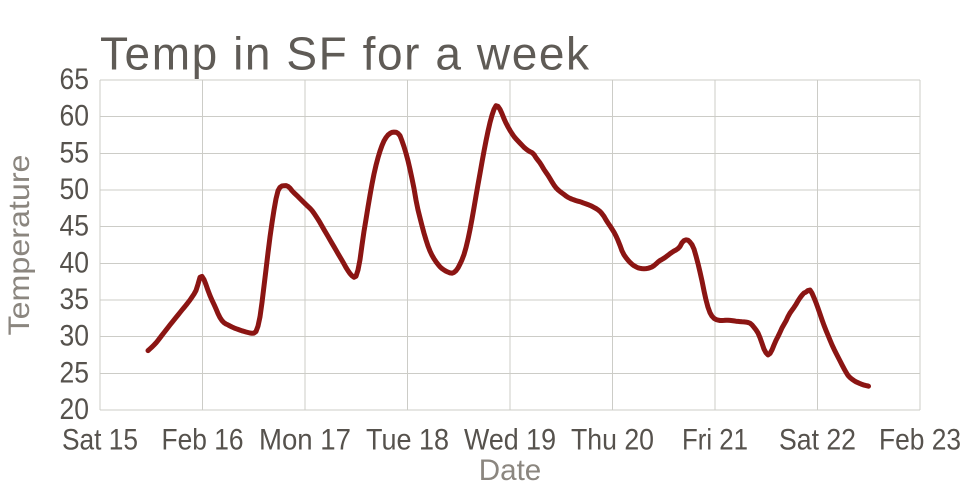 Image resolution: width=960 pixels, height=500 pixels. Describe the element at coordinates (510, 470) in the screenshot. I see `svg-text: Date` at that location.